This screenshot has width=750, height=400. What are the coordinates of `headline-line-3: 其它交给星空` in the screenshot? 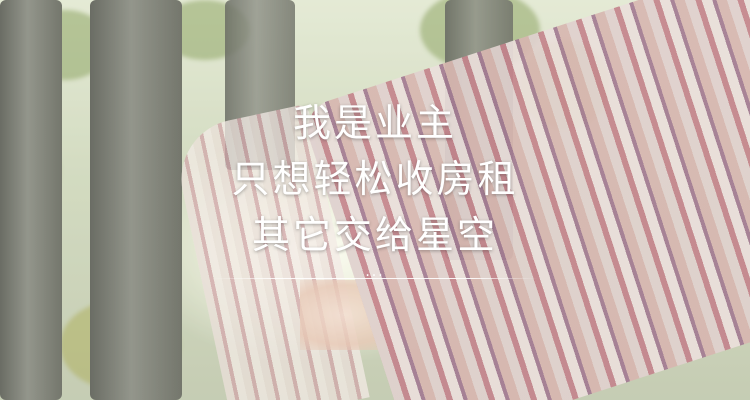 It's located at (374, 235).